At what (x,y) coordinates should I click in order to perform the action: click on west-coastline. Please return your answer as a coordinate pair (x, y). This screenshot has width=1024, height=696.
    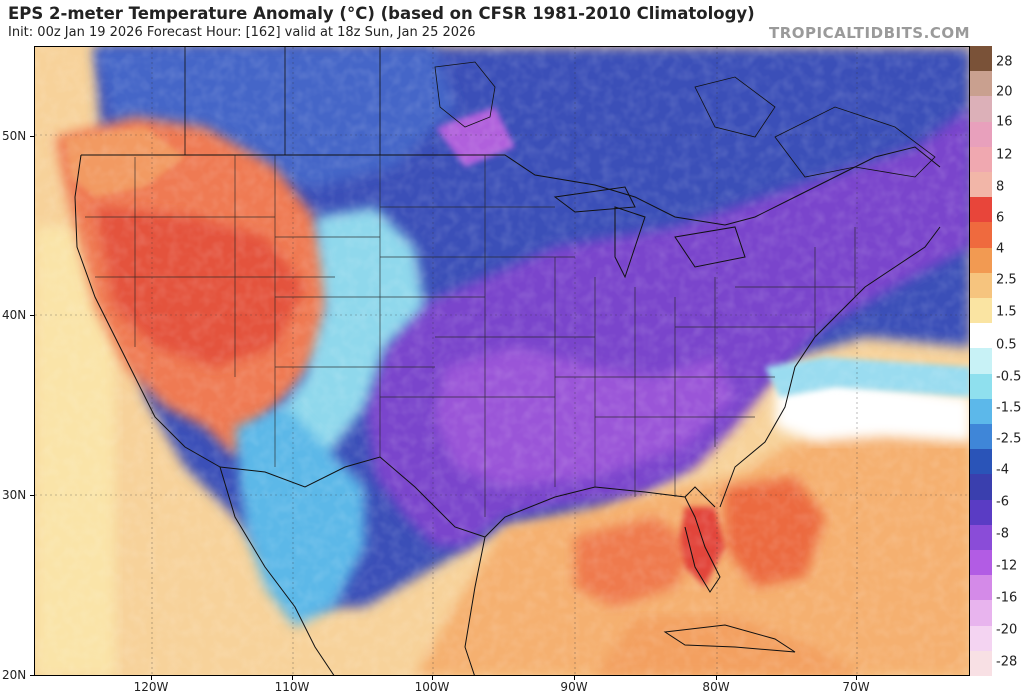
    Looking at the image, I should click on (147, 311).